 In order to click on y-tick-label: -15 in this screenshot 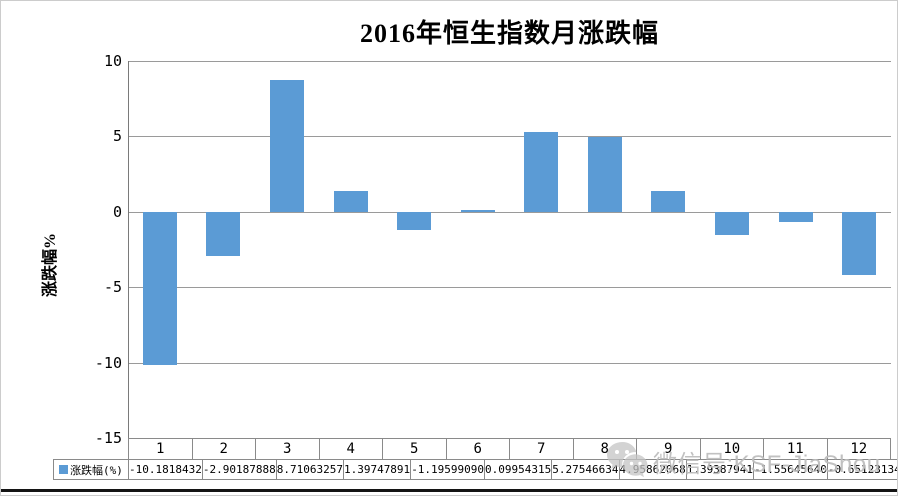, I will do `click(108, 438)`.